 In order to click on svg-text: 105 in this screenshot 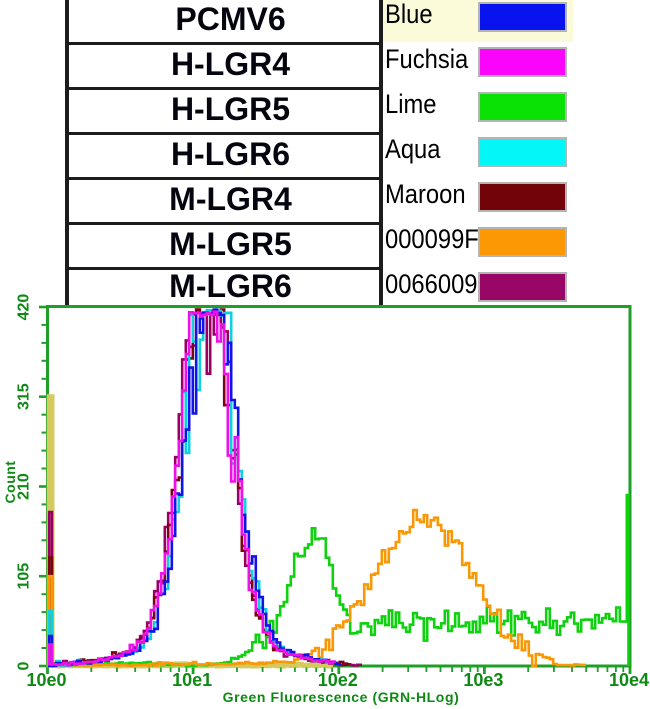, I will do `click(24, 576)`.